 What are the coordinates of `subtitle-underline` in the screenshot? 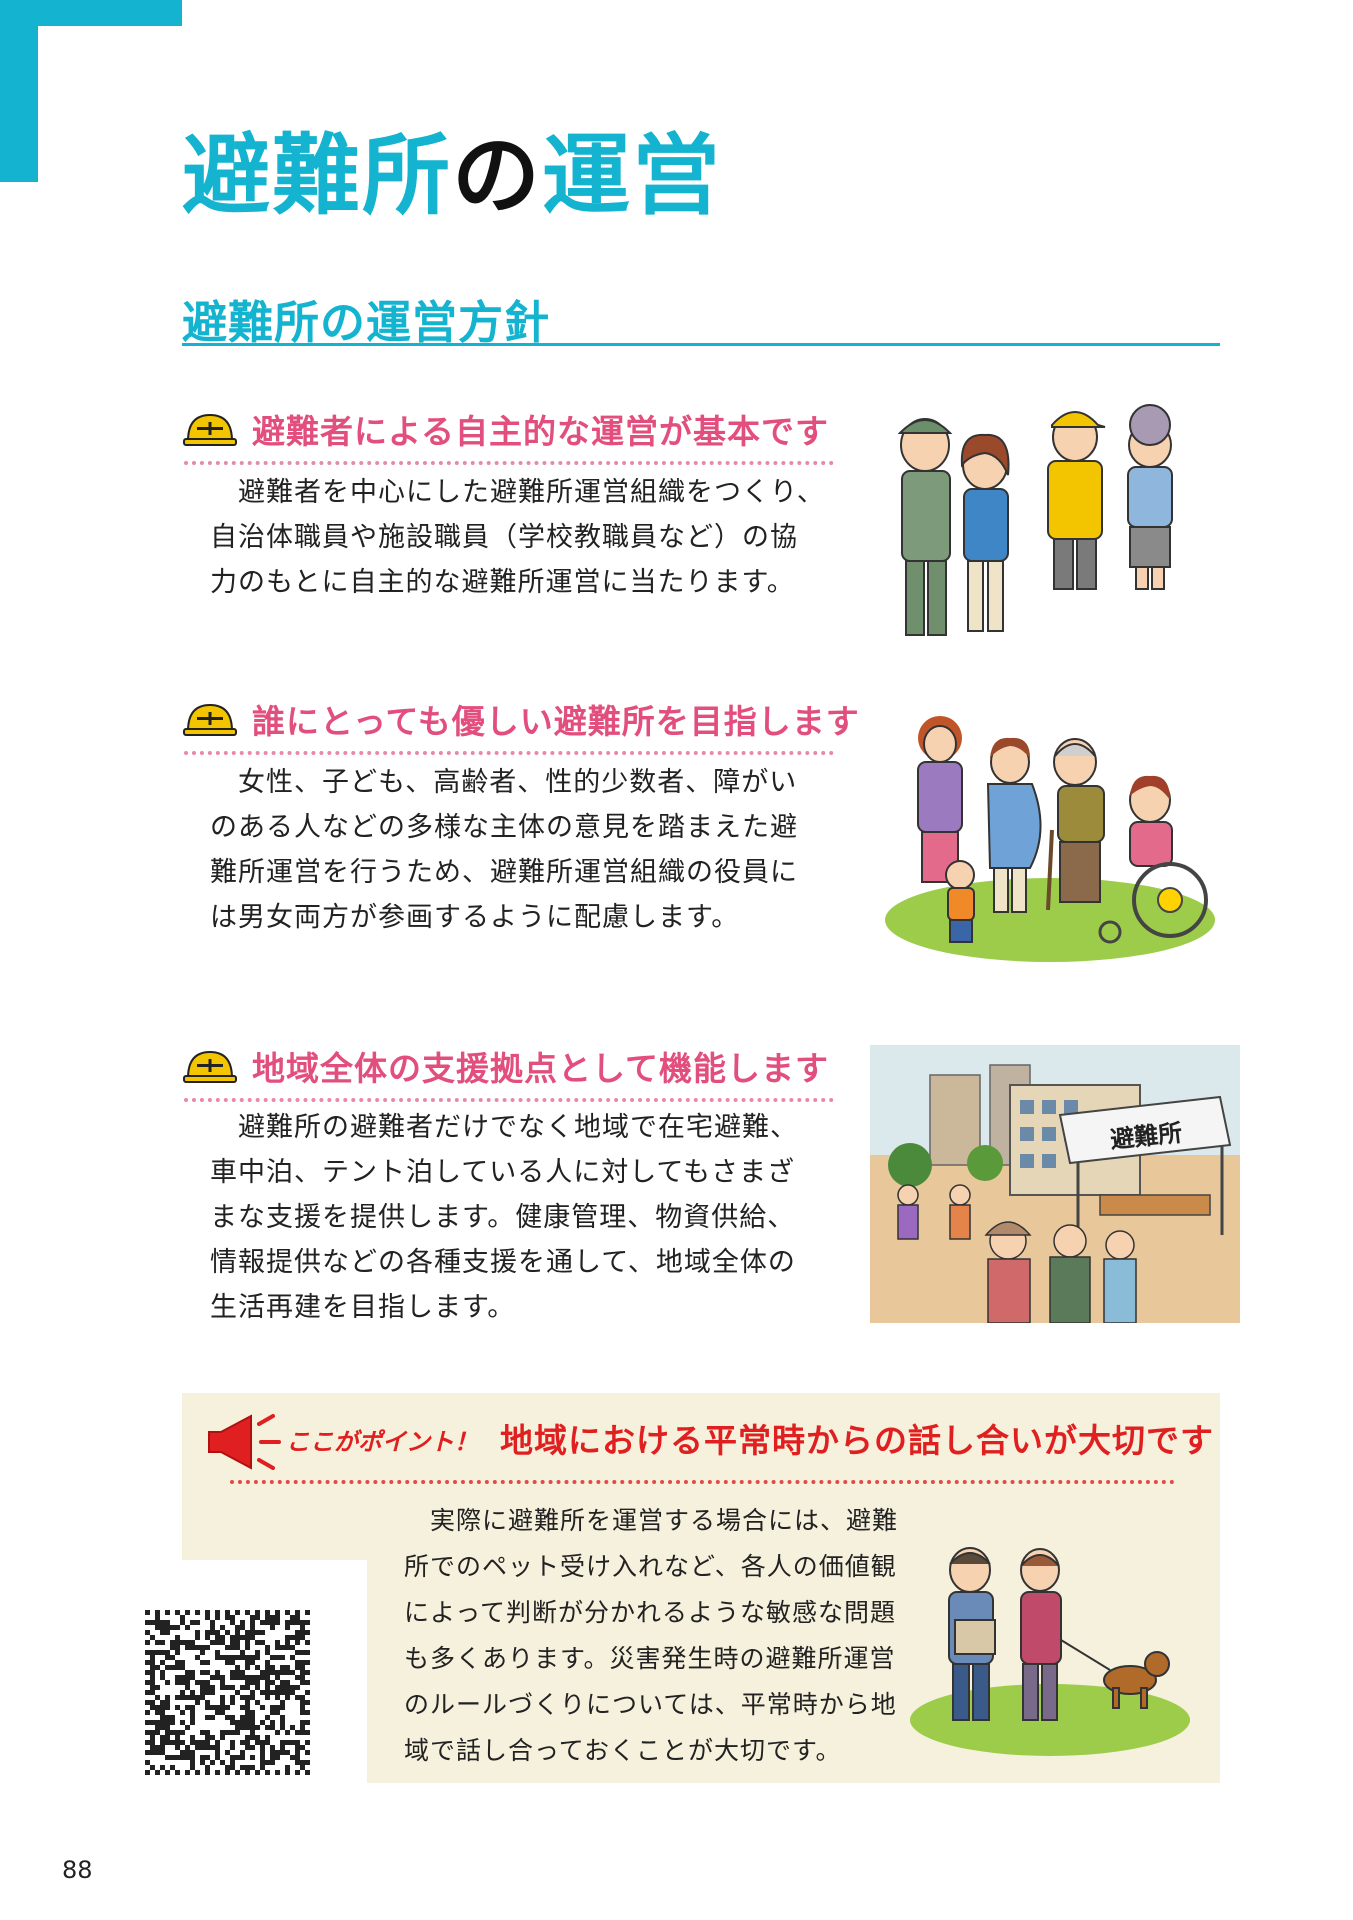 It's located at (701, 344).